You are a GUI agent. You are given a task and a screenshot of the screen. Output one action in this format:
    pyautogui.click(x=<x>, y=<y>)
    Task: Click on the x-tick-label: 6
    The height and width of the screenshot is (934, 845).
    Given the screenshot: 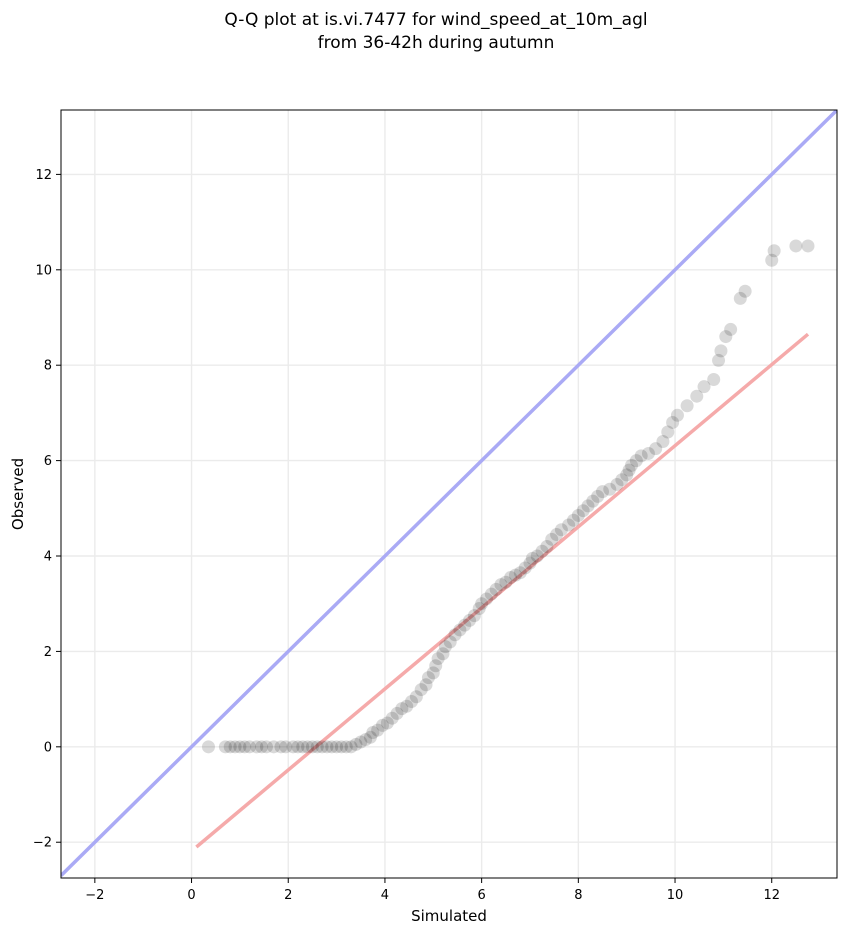 What is the action you would take?
    pyautogui.click(x=481, y=895)
    